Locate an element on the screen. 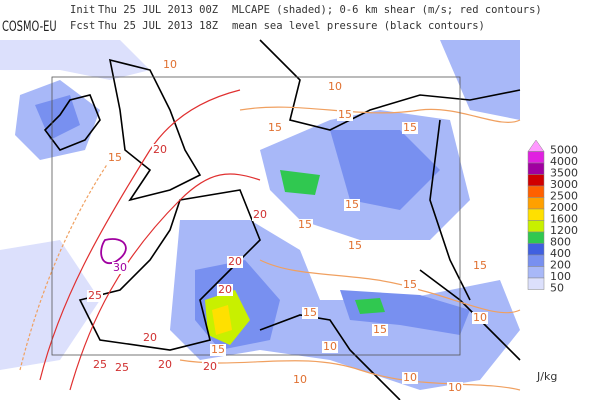 The height and width of the screenshot is (404, 600). legend-label: 4000 is located at coordinates (564, 161).